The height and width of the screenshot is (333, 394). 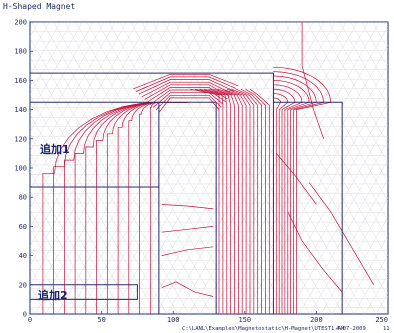 I want to click on x-tick-label: 50, so click(x=101, y=320).